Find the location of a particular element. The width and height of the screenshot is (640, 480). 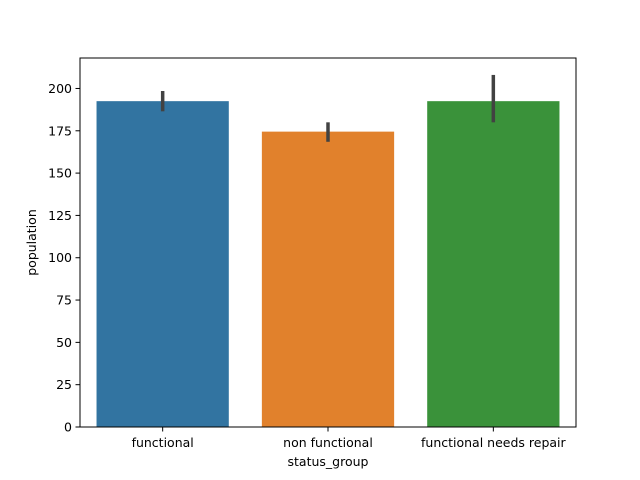

x-tick-label: functional is located at coordinates (163, 442).